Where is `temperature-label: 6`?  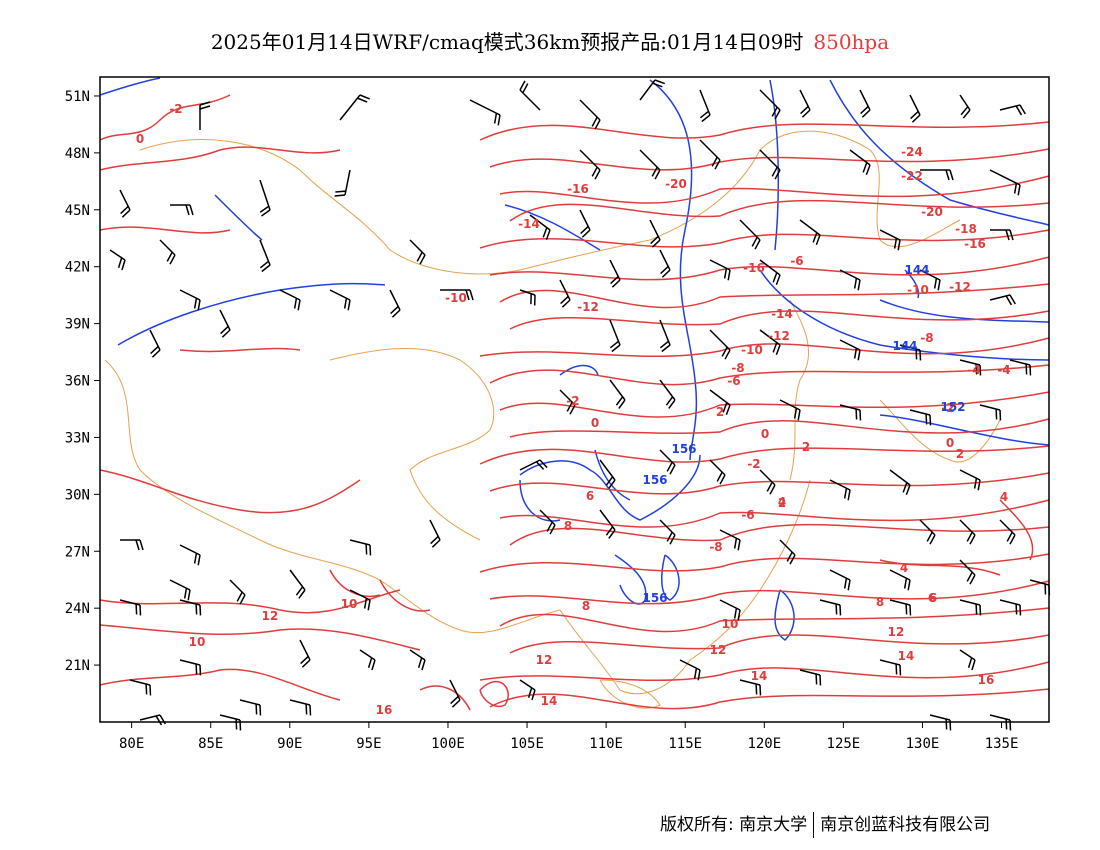
temperature-label: 6 is located at coordinates (590, 496).